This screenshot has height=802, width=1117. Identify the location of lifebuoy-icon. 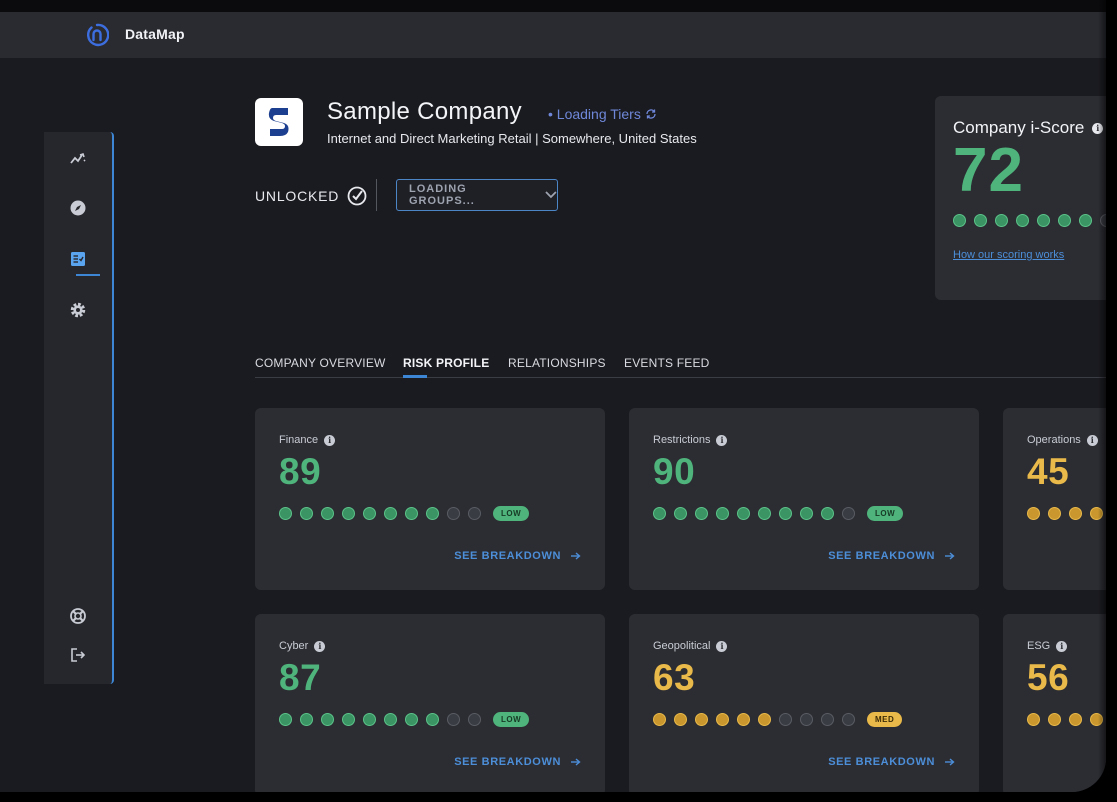
(78, 616).